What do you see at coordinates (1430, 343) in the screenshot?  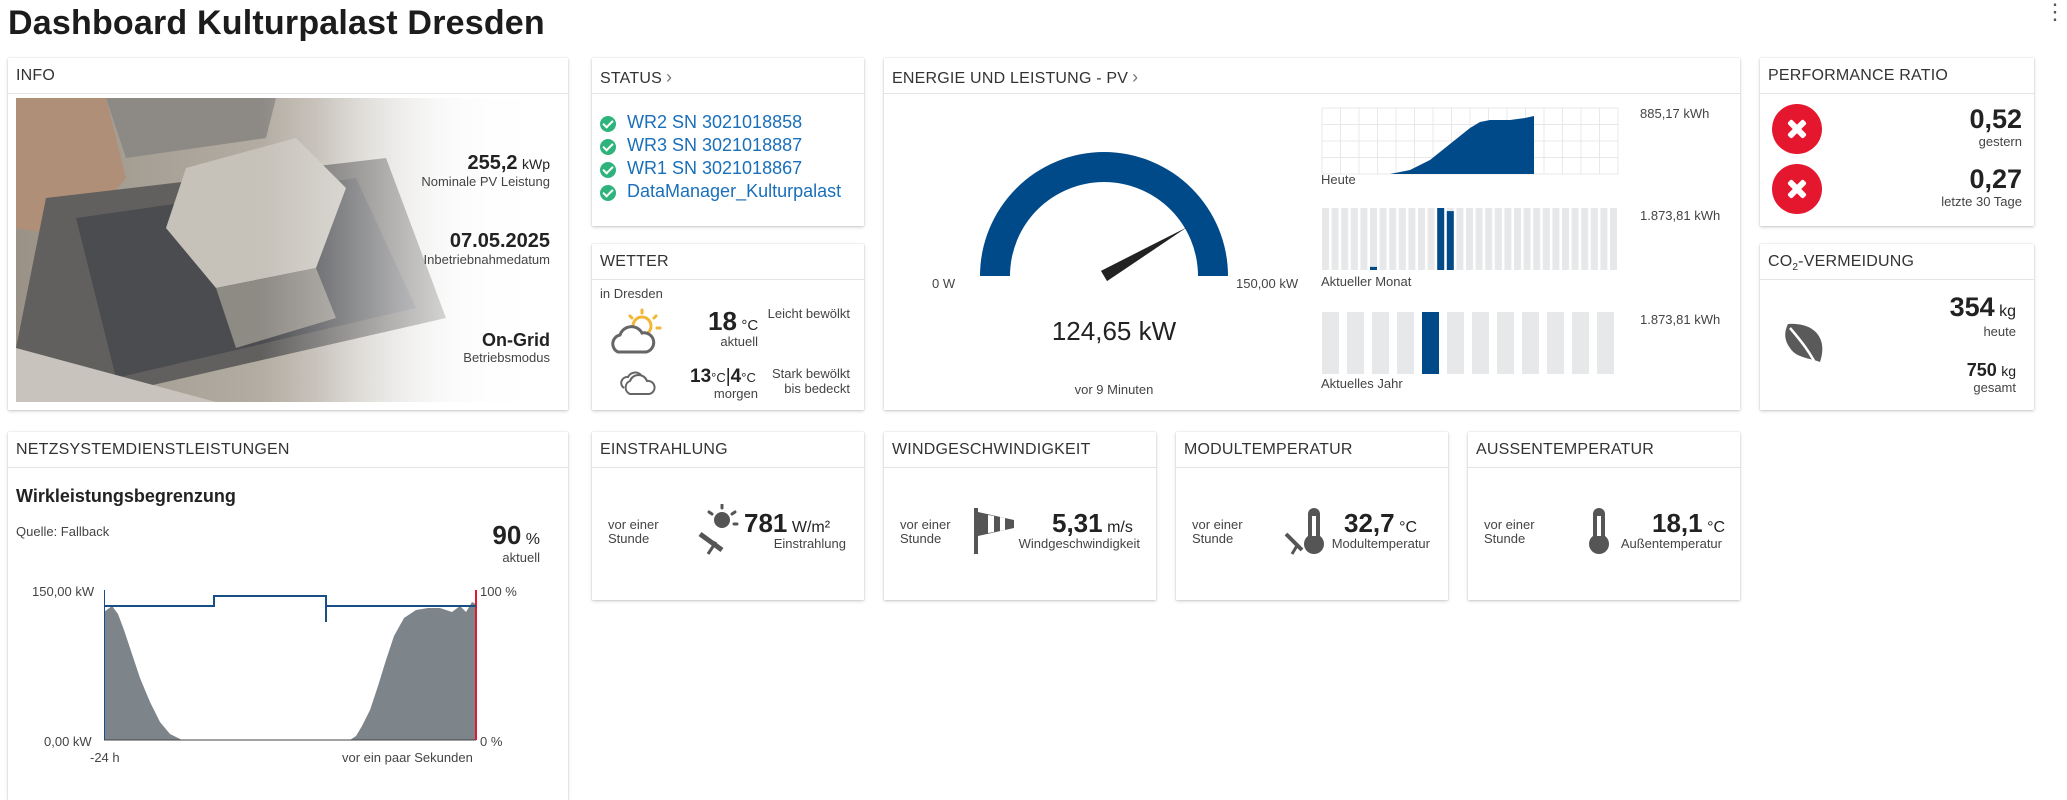 I see `year-bar` at bounding box center [1430, 343].